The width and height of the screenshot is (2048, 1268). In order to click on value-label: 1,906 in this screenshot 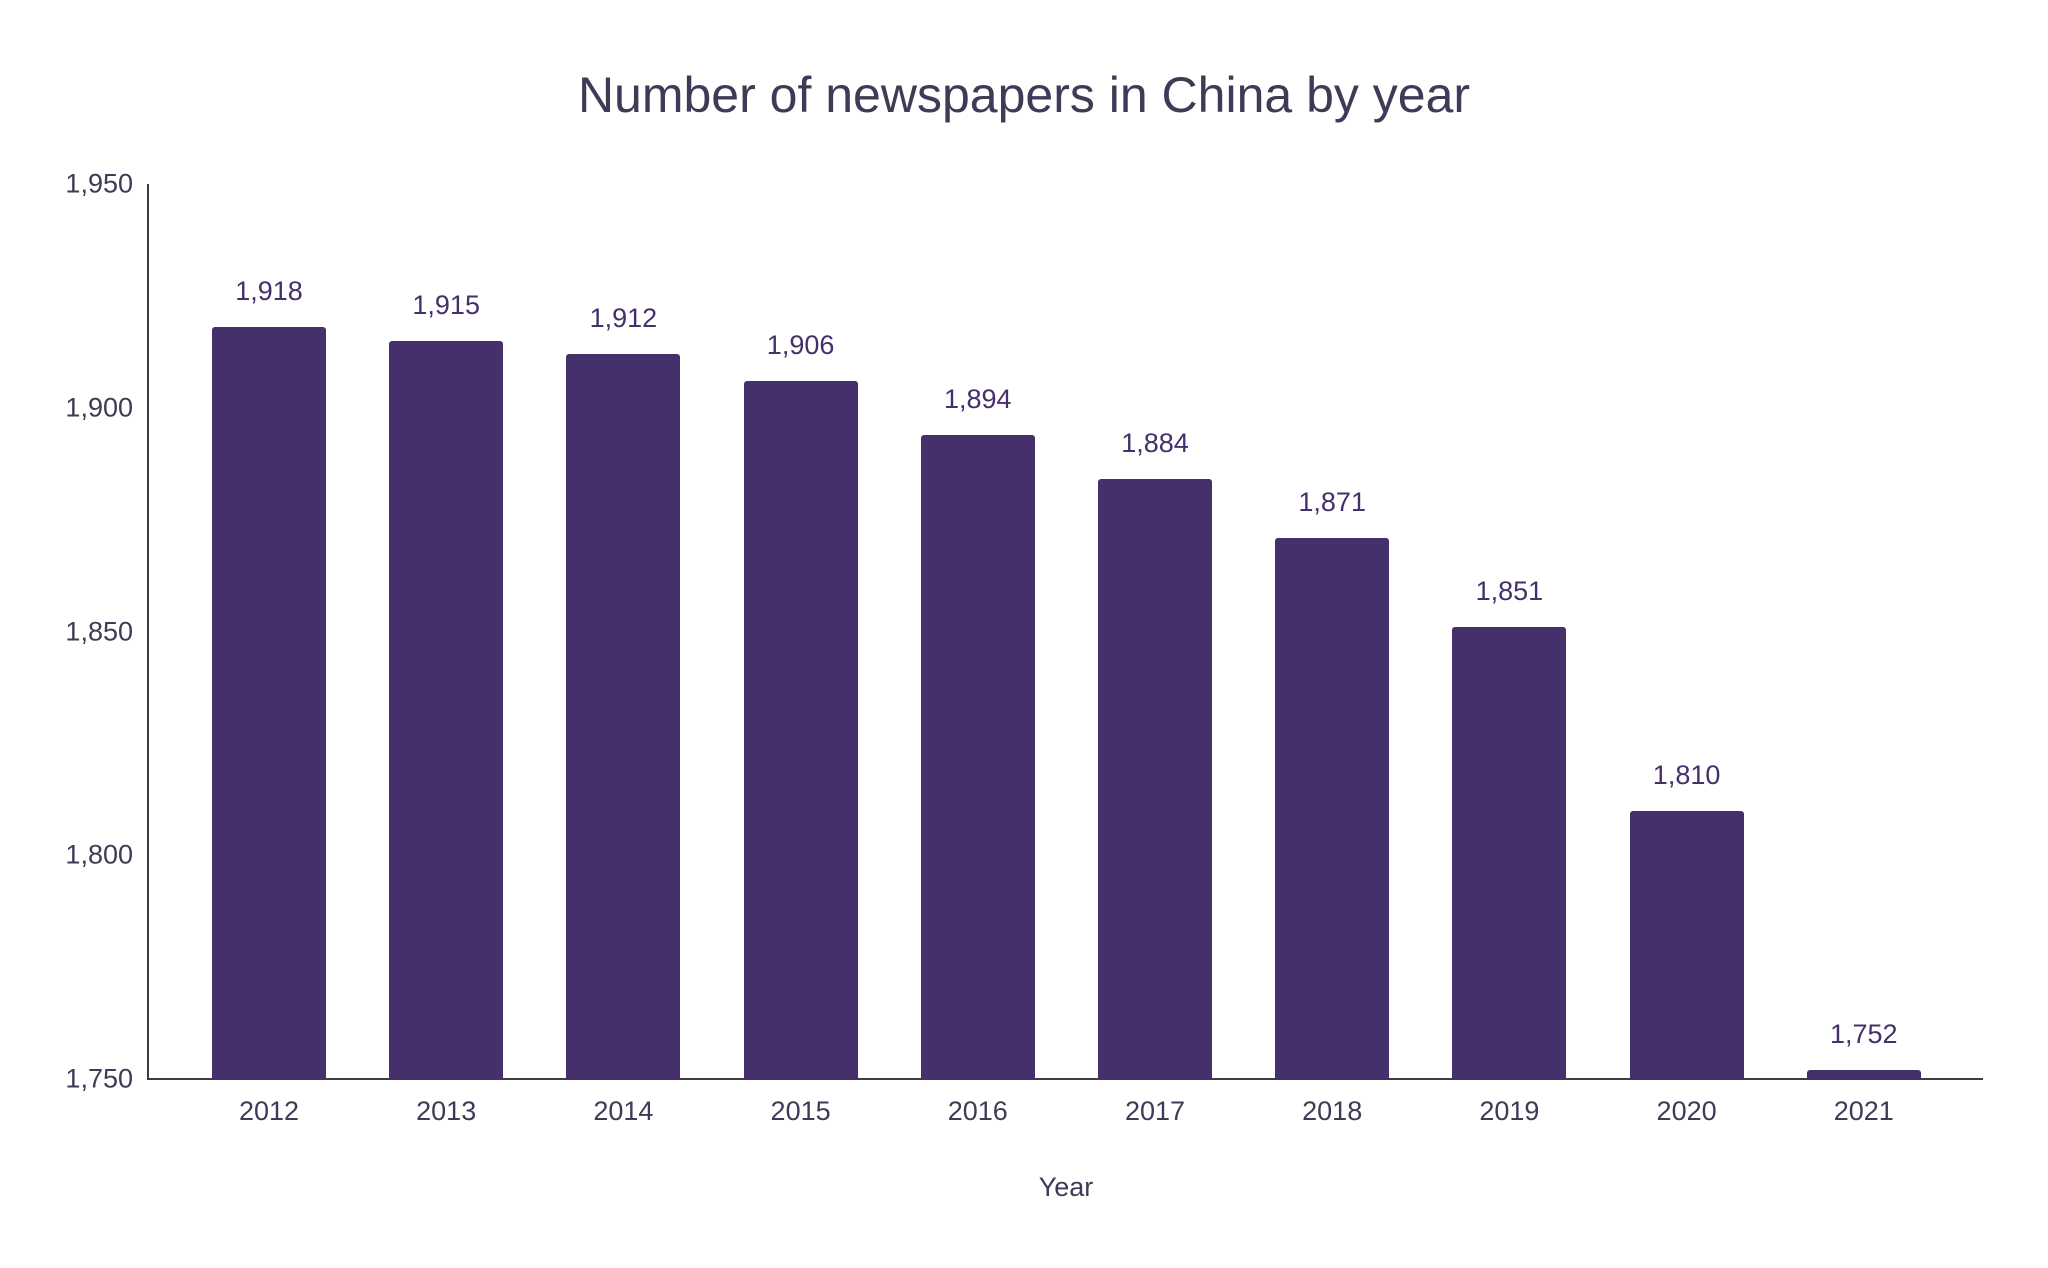, I will do `click(800, 344)`.